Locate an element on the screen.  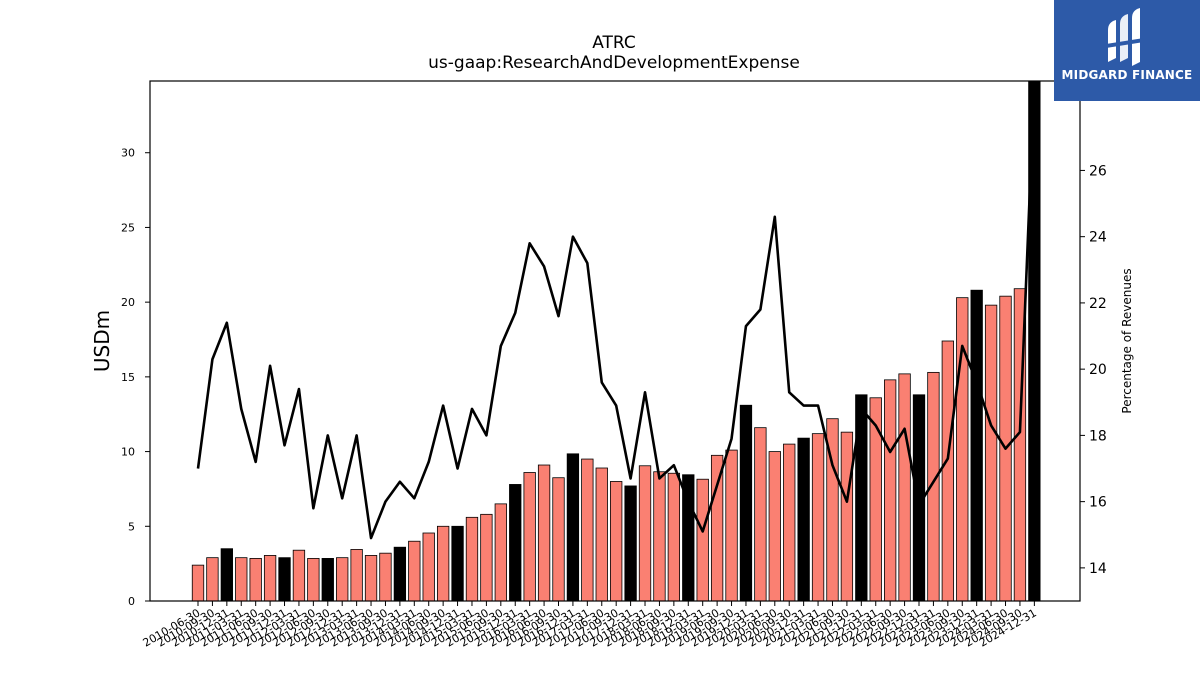
y2-tick-label: 16 is located at coordinates (1098, 503).